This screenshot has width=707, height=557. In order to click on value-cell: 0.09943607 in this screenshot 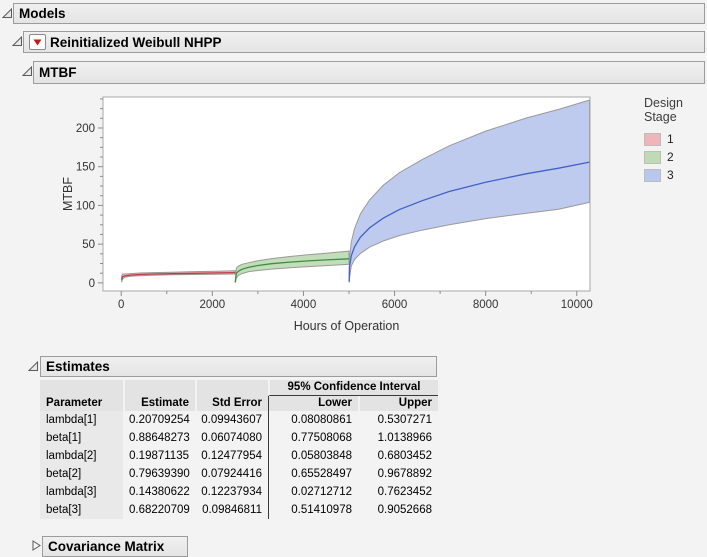, I will do `click(231, 419)`.